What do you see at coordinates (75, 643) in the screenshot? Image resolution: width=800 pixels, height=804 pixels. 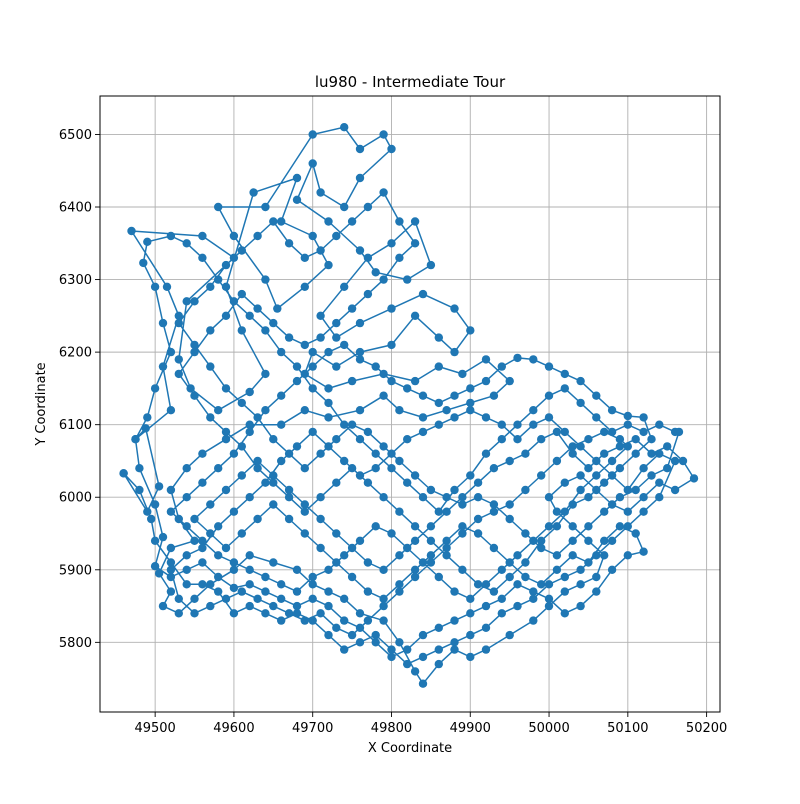 I see `y-tick-label: 5800` at bounding box center [75, 643].